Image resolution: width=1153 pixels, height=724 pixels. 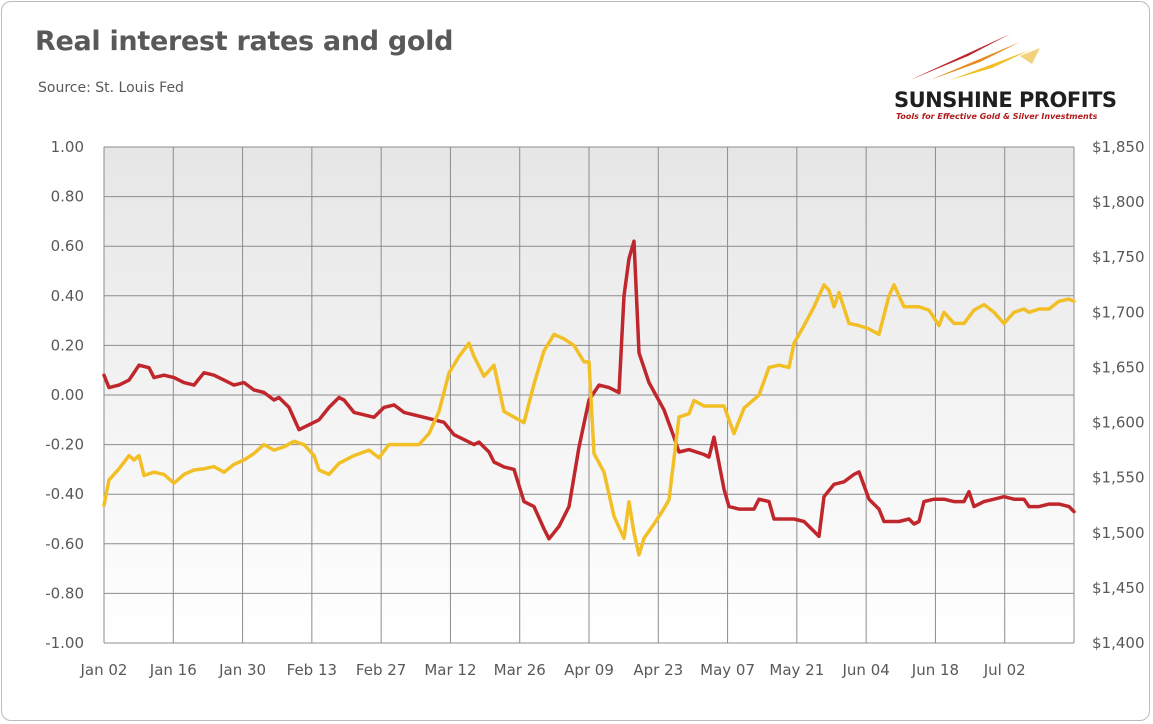 I want to click on x-tick-label: Feb 13, so click(x=312, y=670).